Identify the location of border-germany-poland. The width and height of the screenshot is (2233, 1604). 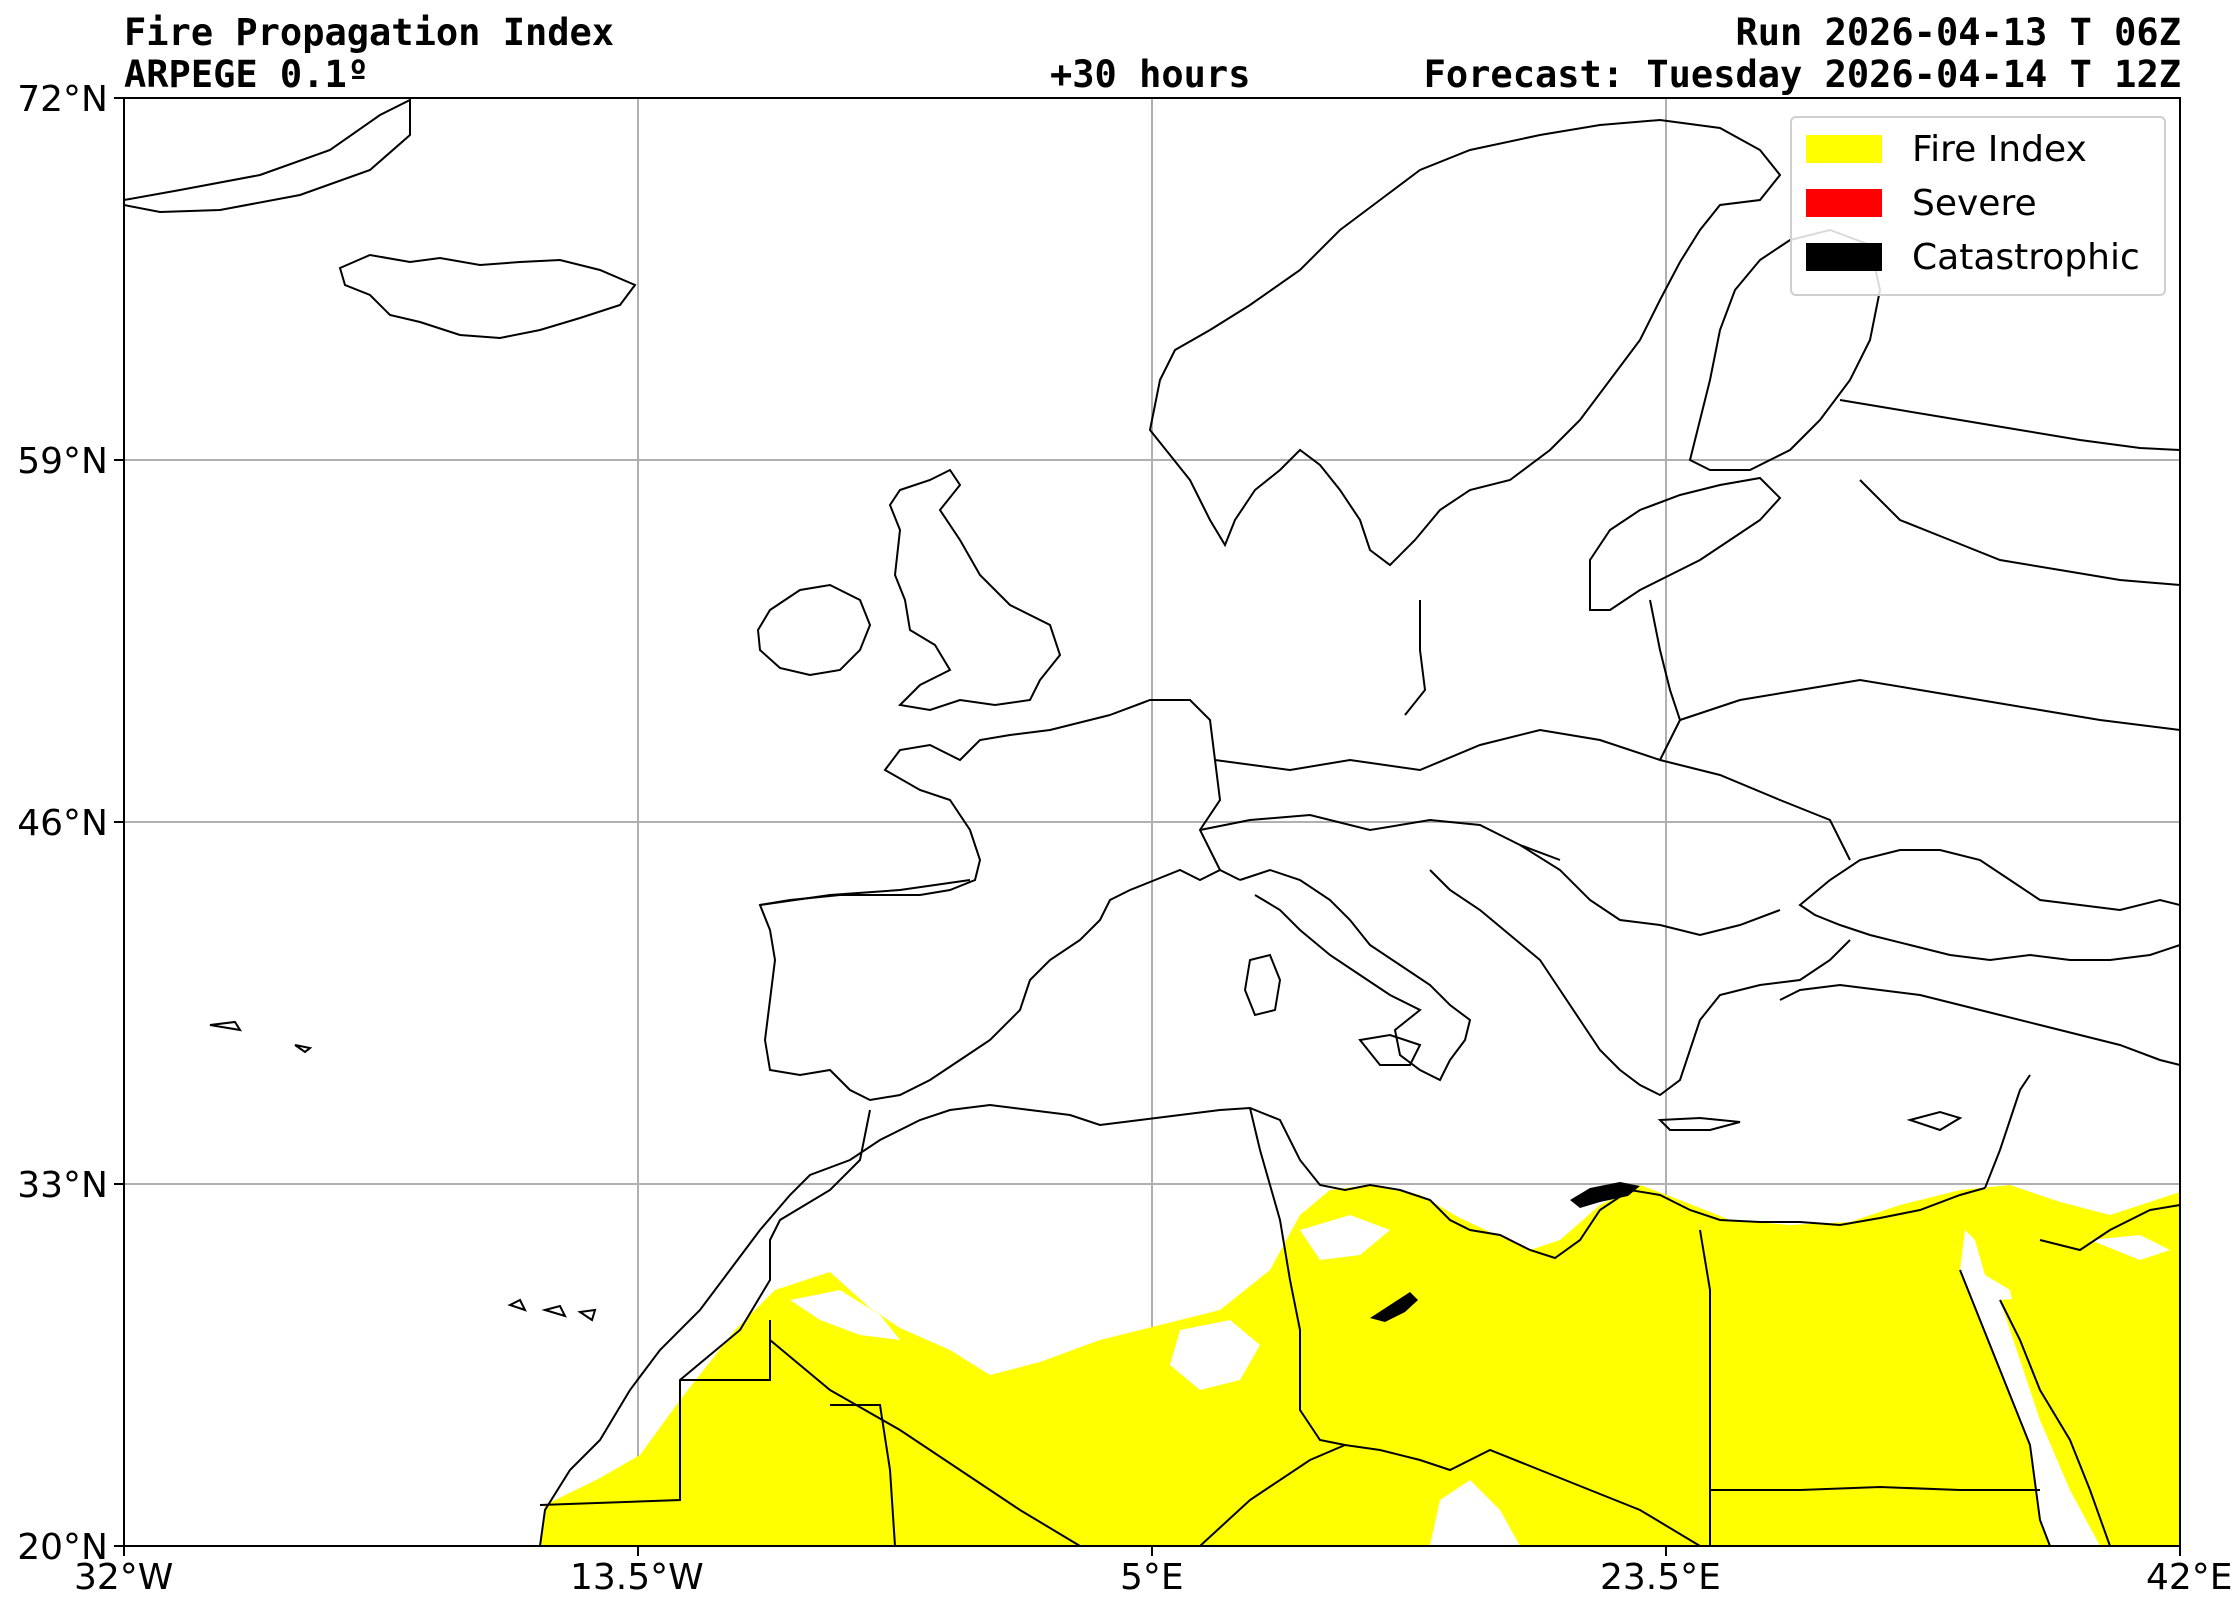
(1415, 658).